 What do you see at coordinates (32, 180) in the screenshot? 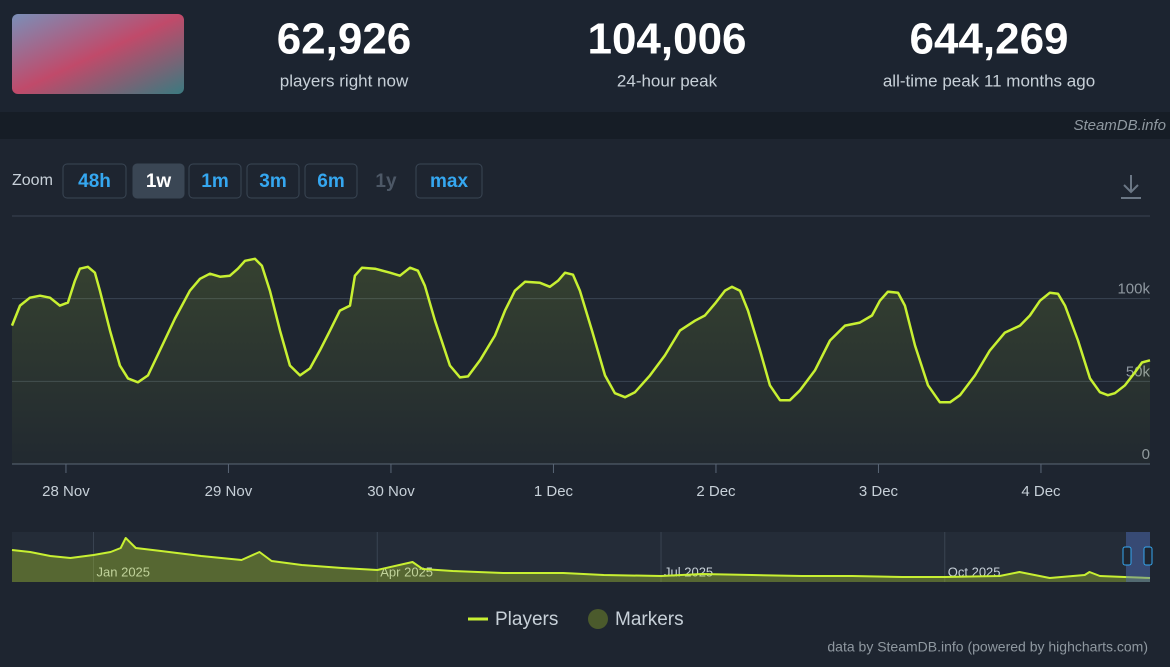
I see `zoom-label: Zoom` at bounding box center [32, 180].